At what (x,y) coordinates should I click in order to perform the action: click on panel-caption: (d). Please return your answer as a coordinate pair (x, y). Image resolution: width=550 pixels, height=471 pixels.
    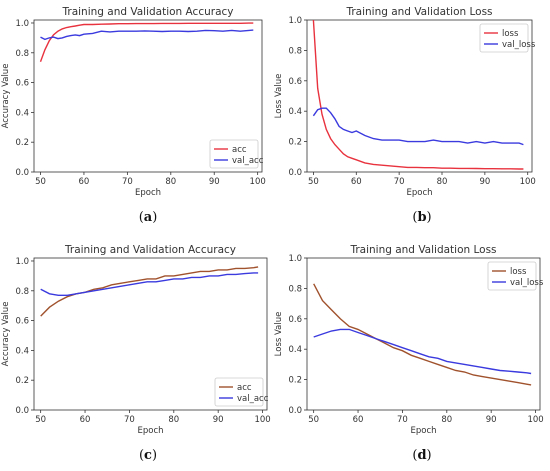
    Looking at the image, I should click on (421, 455).